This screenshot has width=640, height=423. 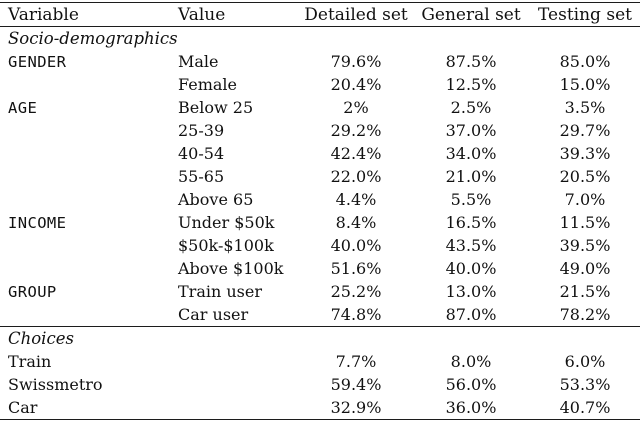 I want to click on column-header-value: Value, so click(x=235, y=14).